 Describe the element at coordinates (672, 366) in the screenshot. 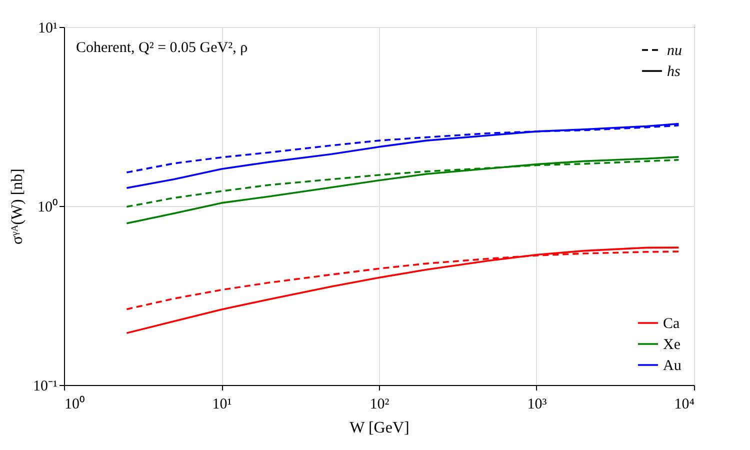

I see `legend-label: Au` at that location.